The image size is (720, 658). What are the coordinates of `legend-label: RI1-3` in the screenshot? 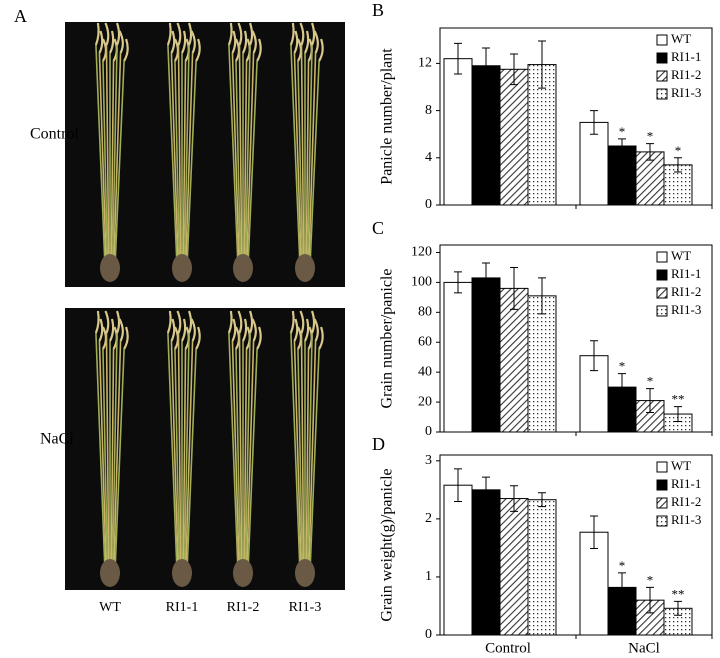 It's located at (686, 519).